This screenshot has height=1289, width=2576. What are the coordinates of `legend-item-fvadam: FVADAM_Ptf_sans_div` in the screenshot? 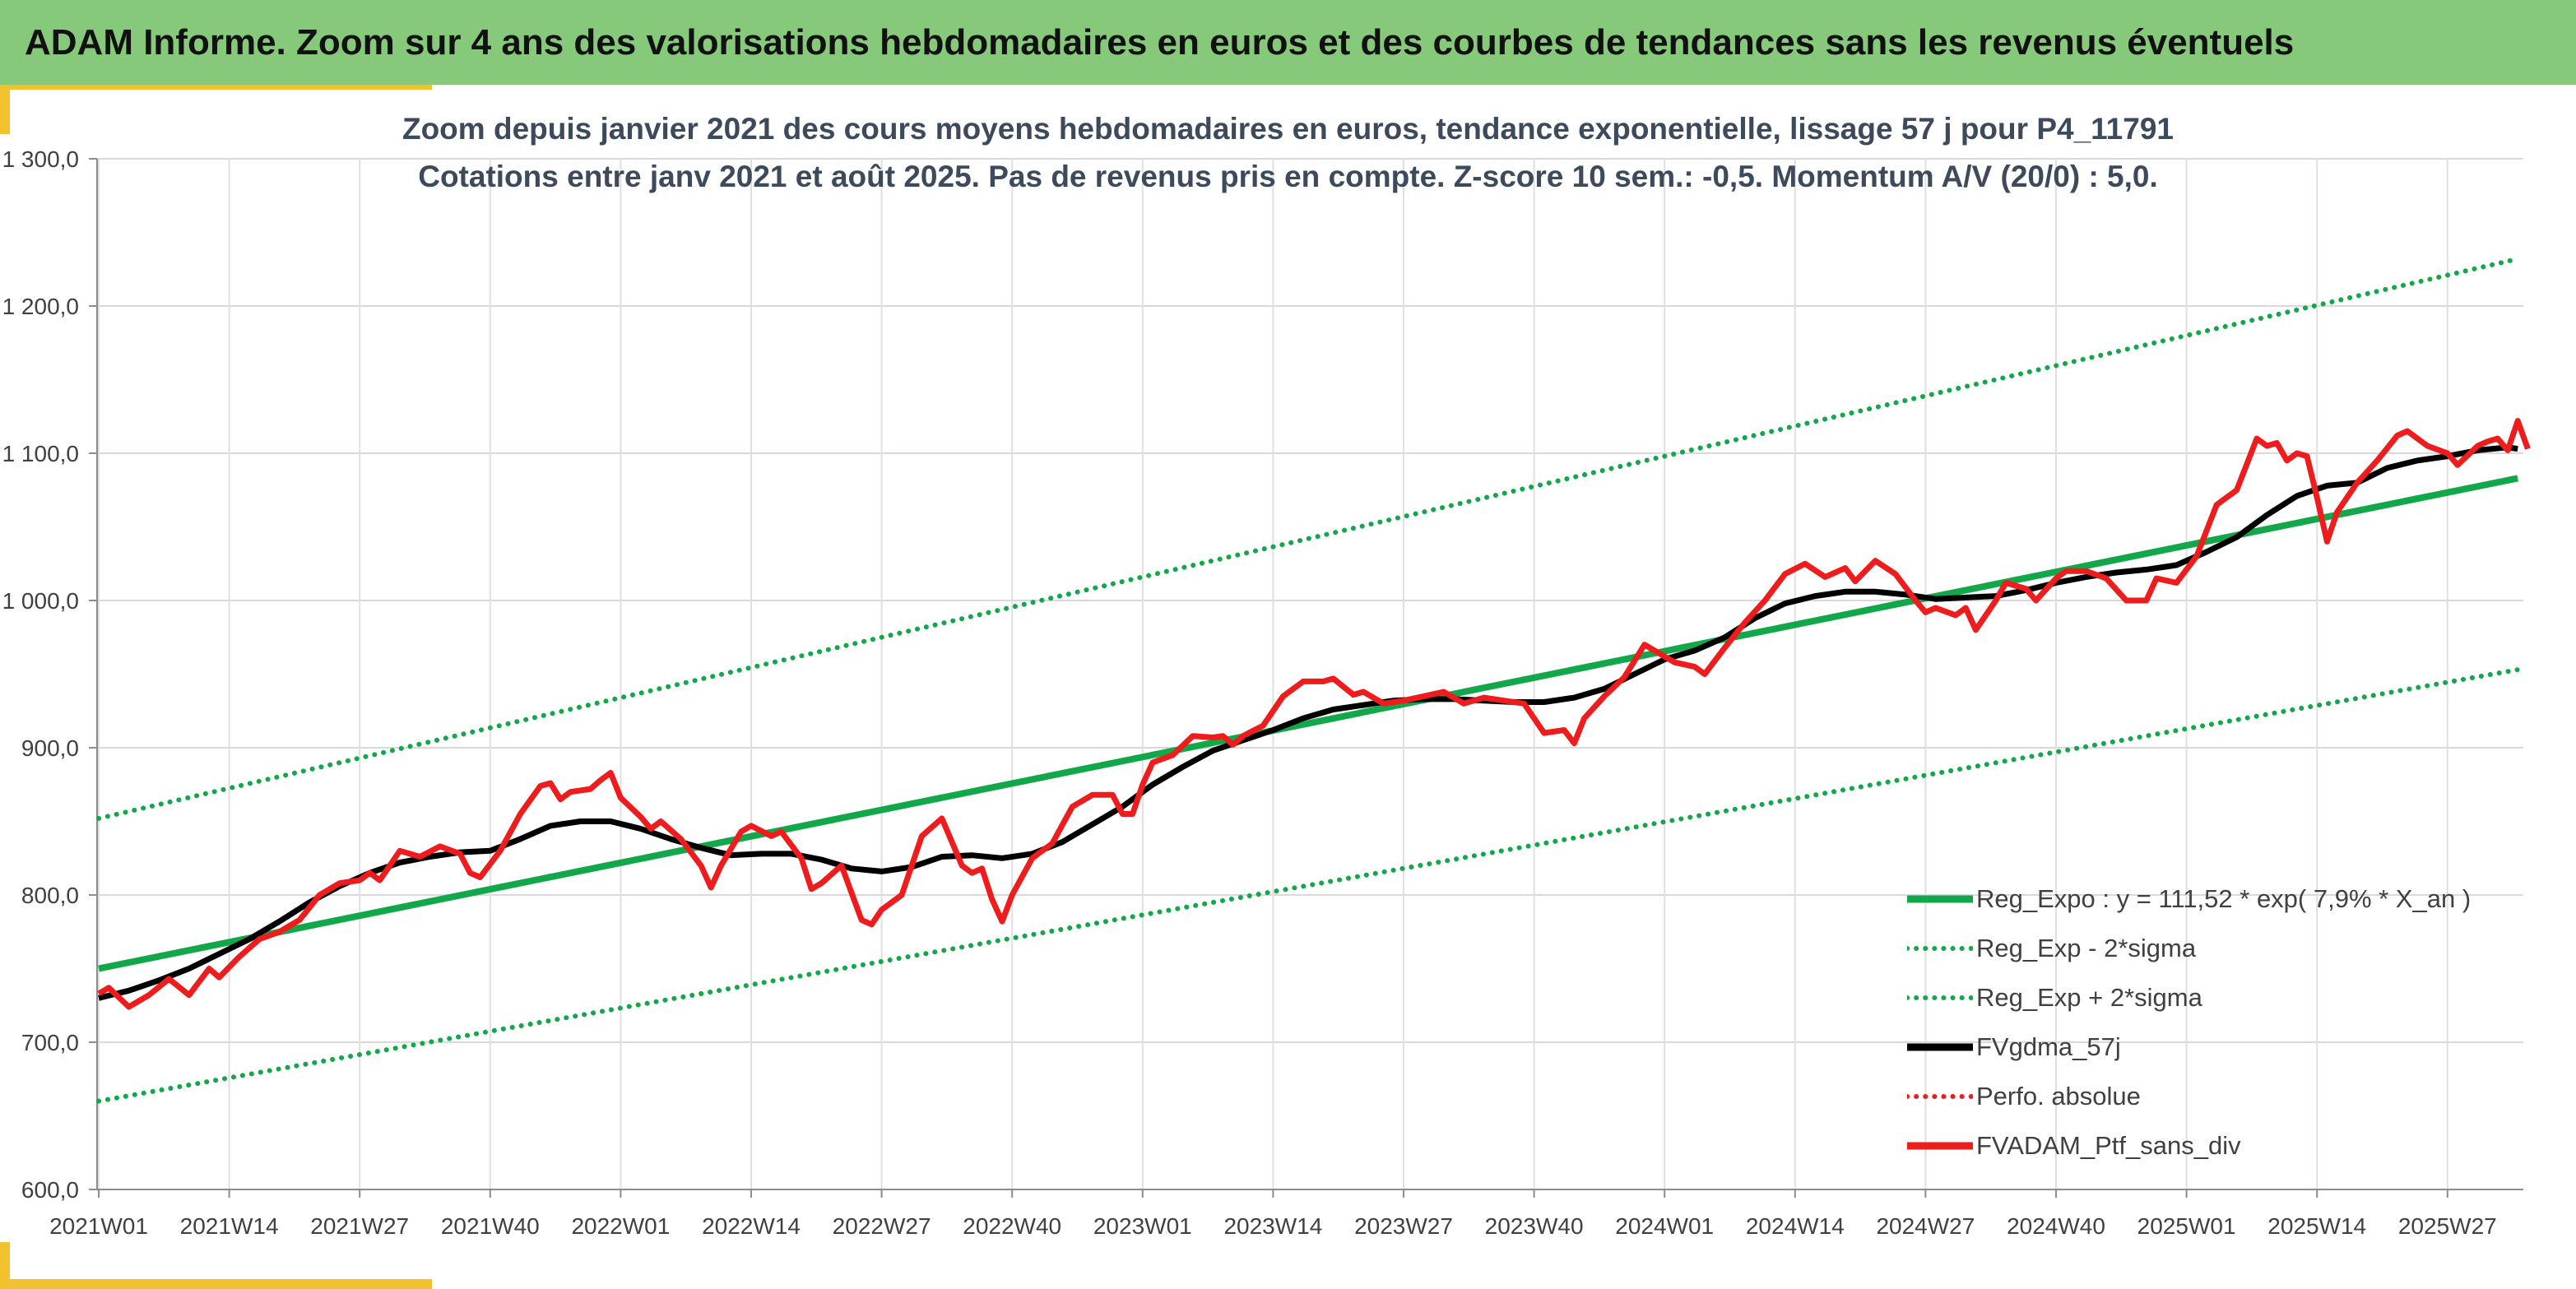 It's located at (2074, 1145).